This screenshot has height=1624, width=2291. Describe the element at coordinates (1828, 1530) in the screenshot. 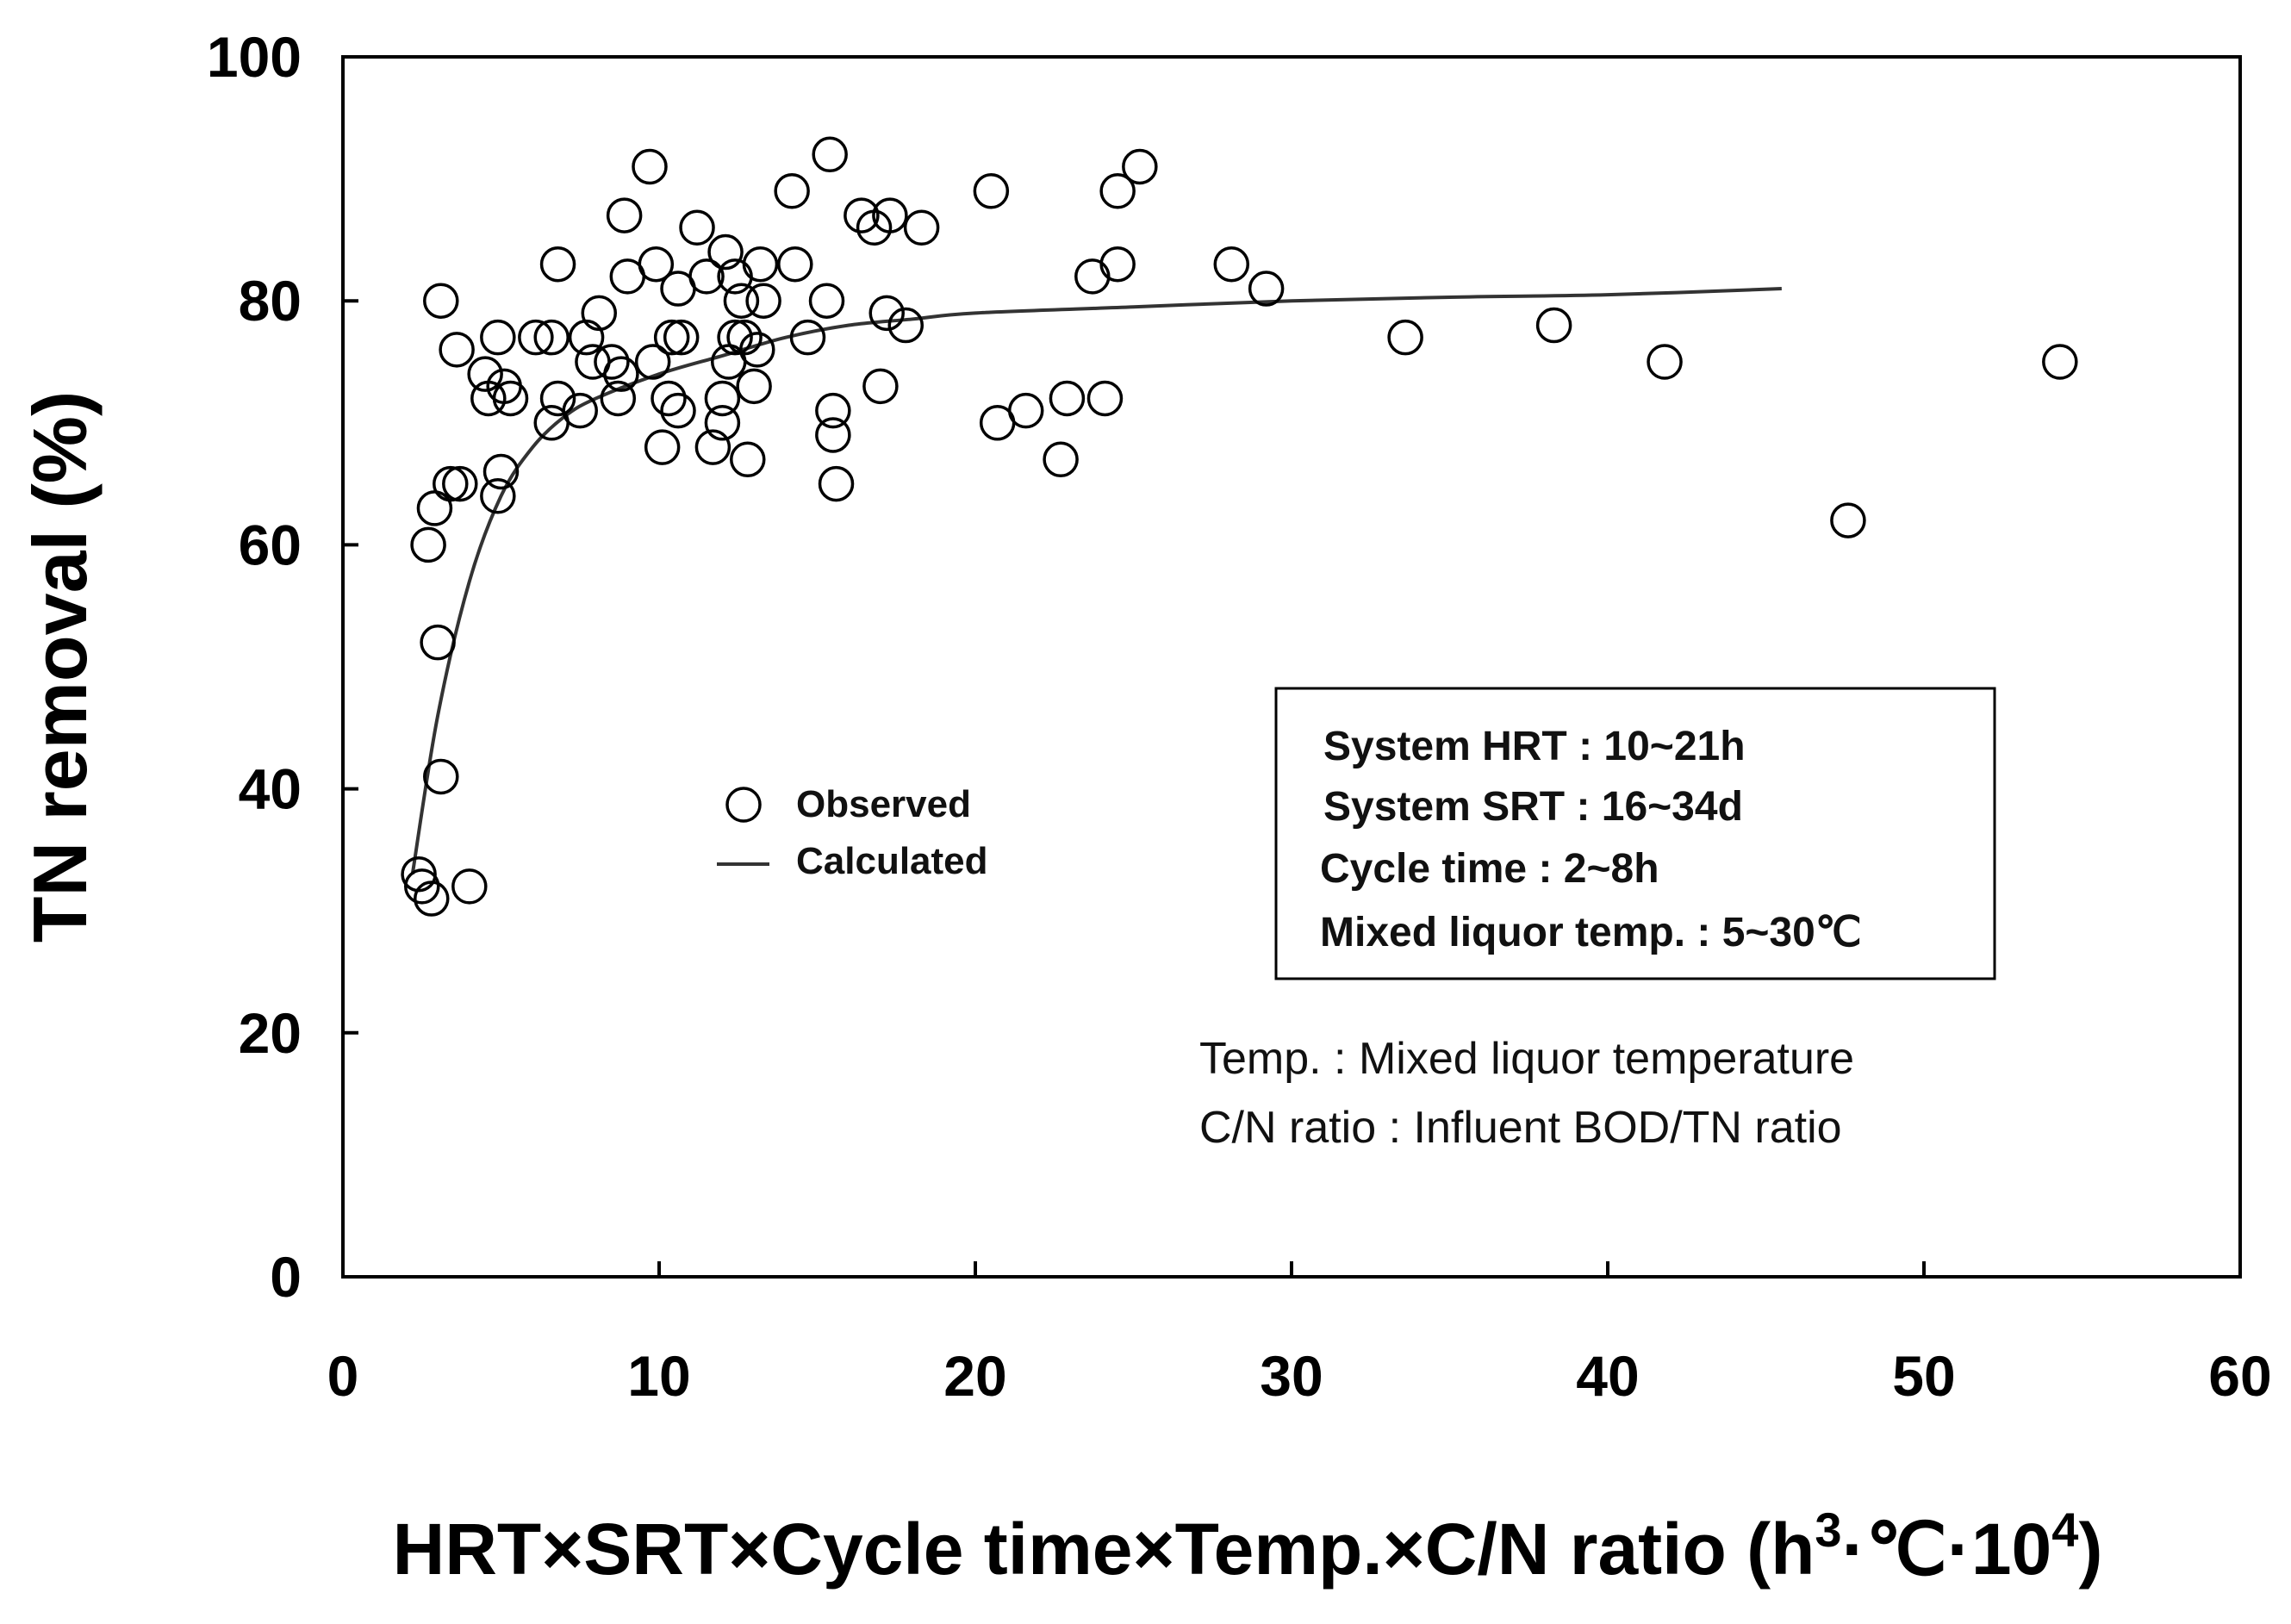

I see `x-axis-title-sup1: 3` at that location.